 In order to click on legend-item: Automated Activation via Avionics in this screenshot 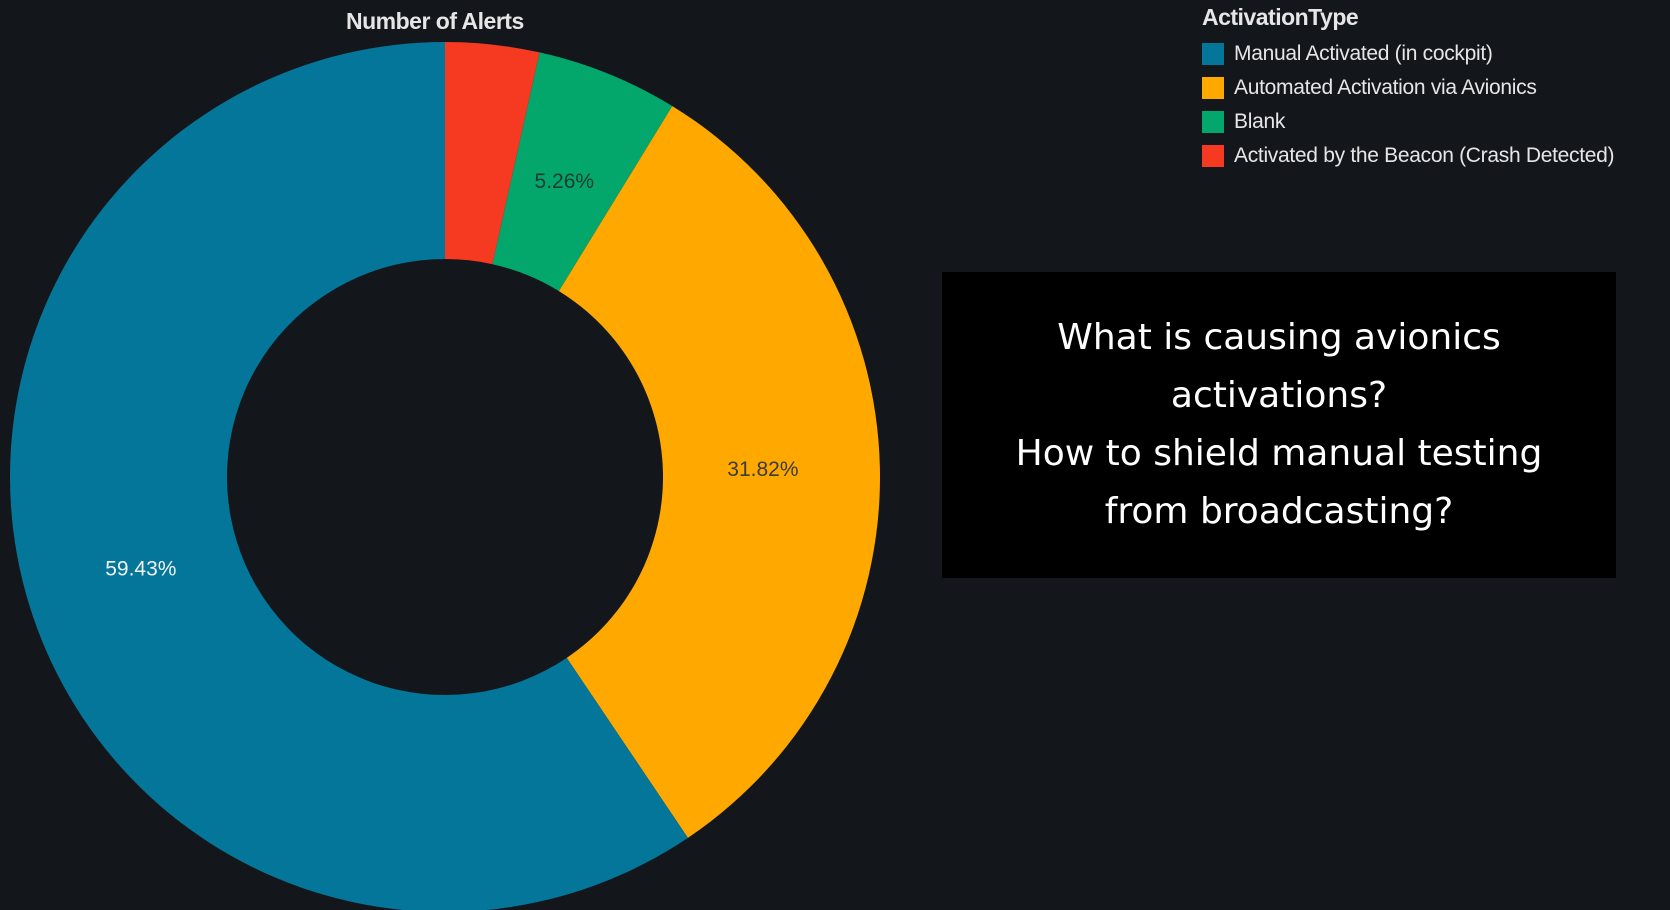, I will do `click(1408, 88)`.